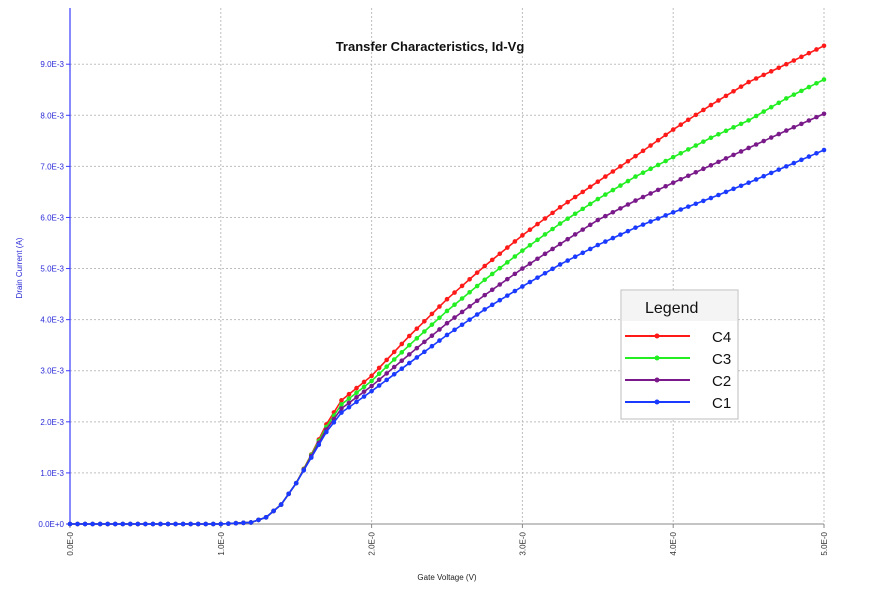 The image size is (870, 594). I want to click on legend-header, so click(679, 306).